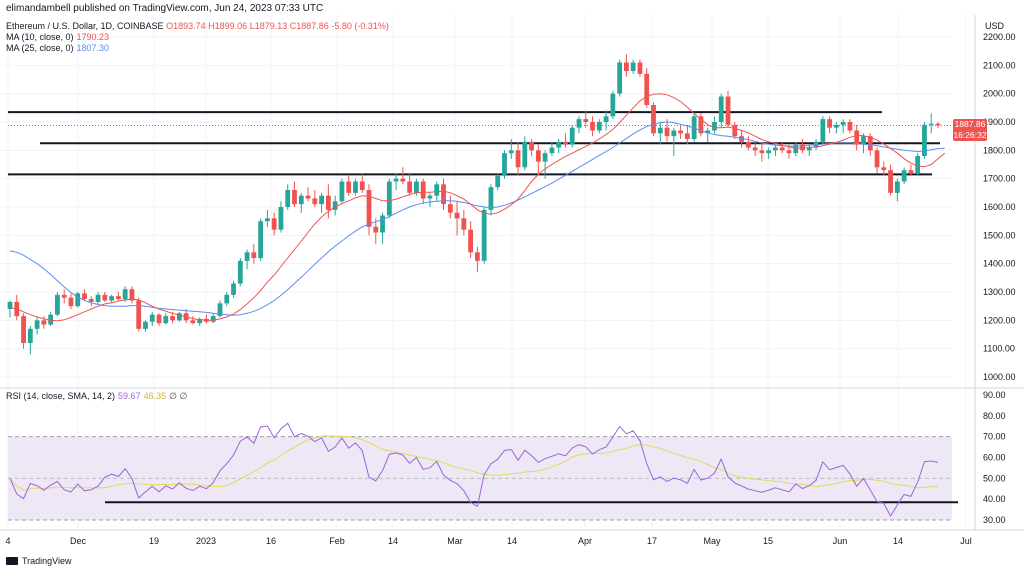 The height and width of the screenshot is (572, 1024). Describe the element at coordinates (309, 26) in the screenshot. I see `ohlc-close: C1887.86` at that location.